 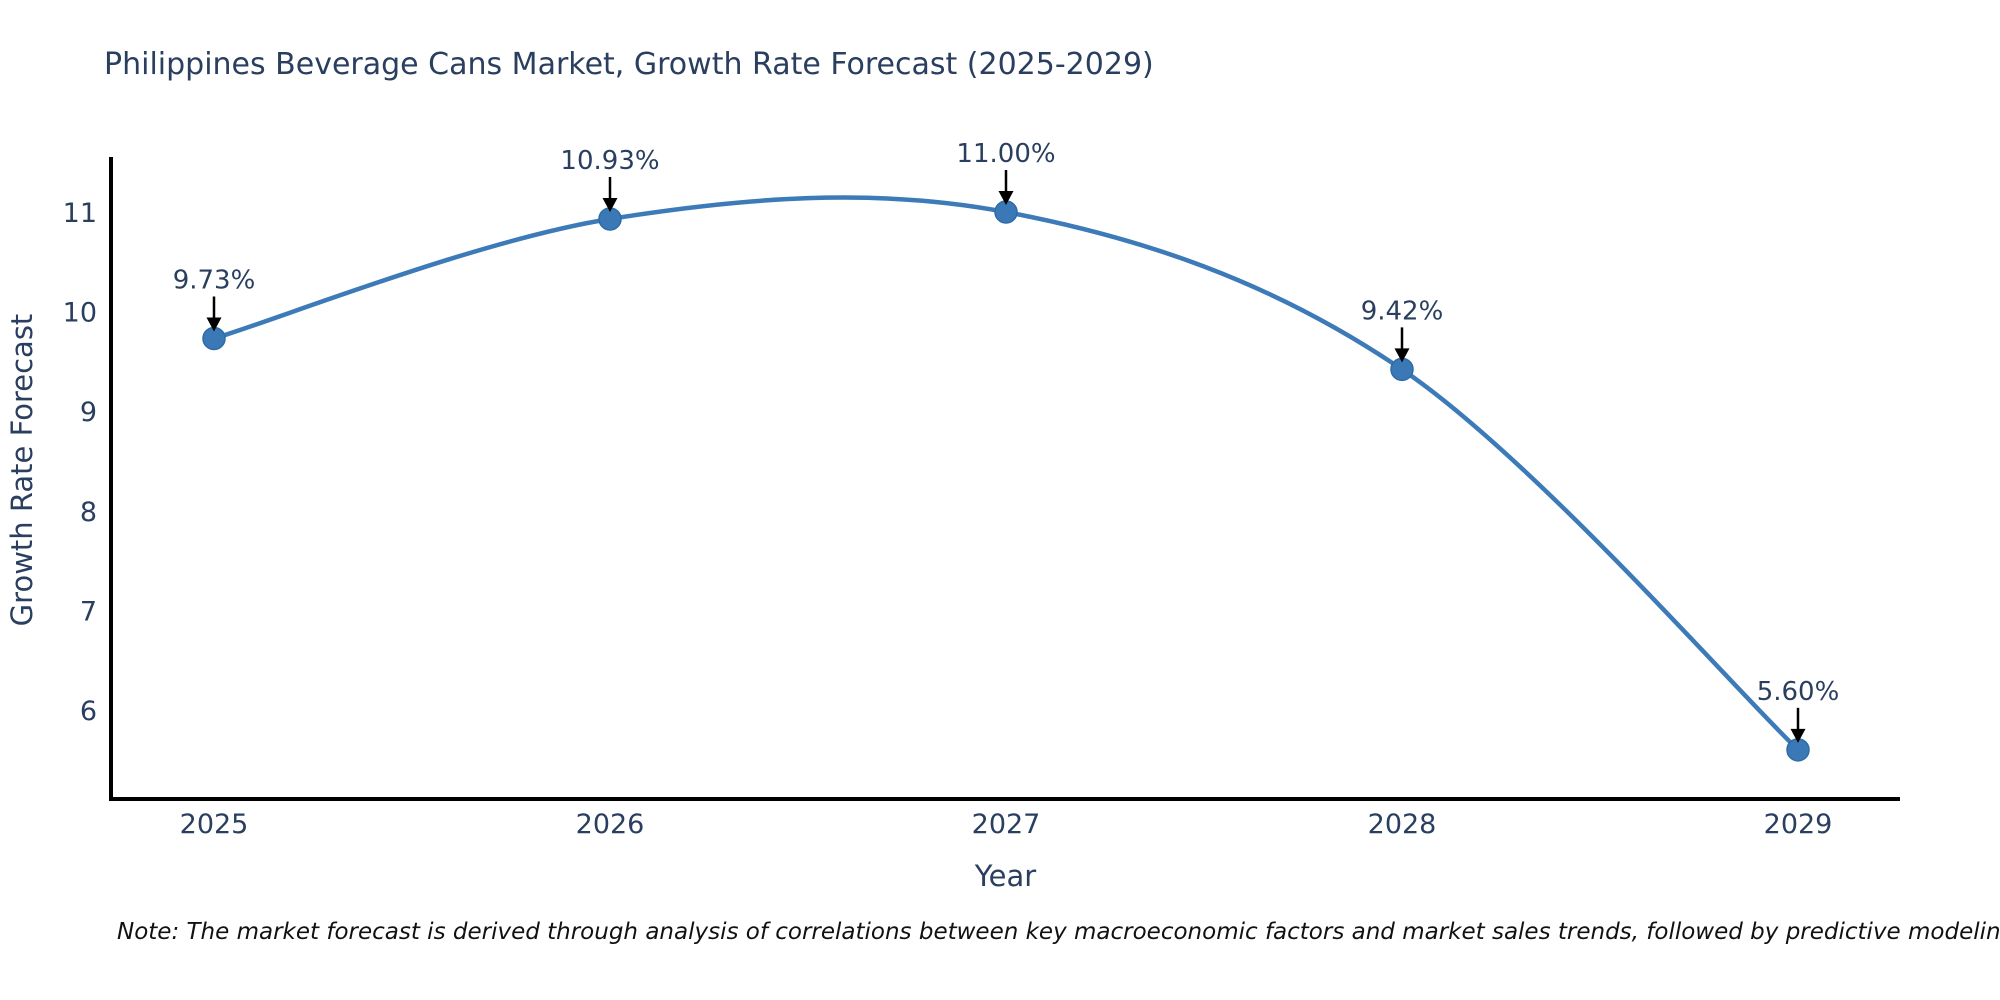 I want to click on y-tick-label: 9, so click(x=88, y=412).